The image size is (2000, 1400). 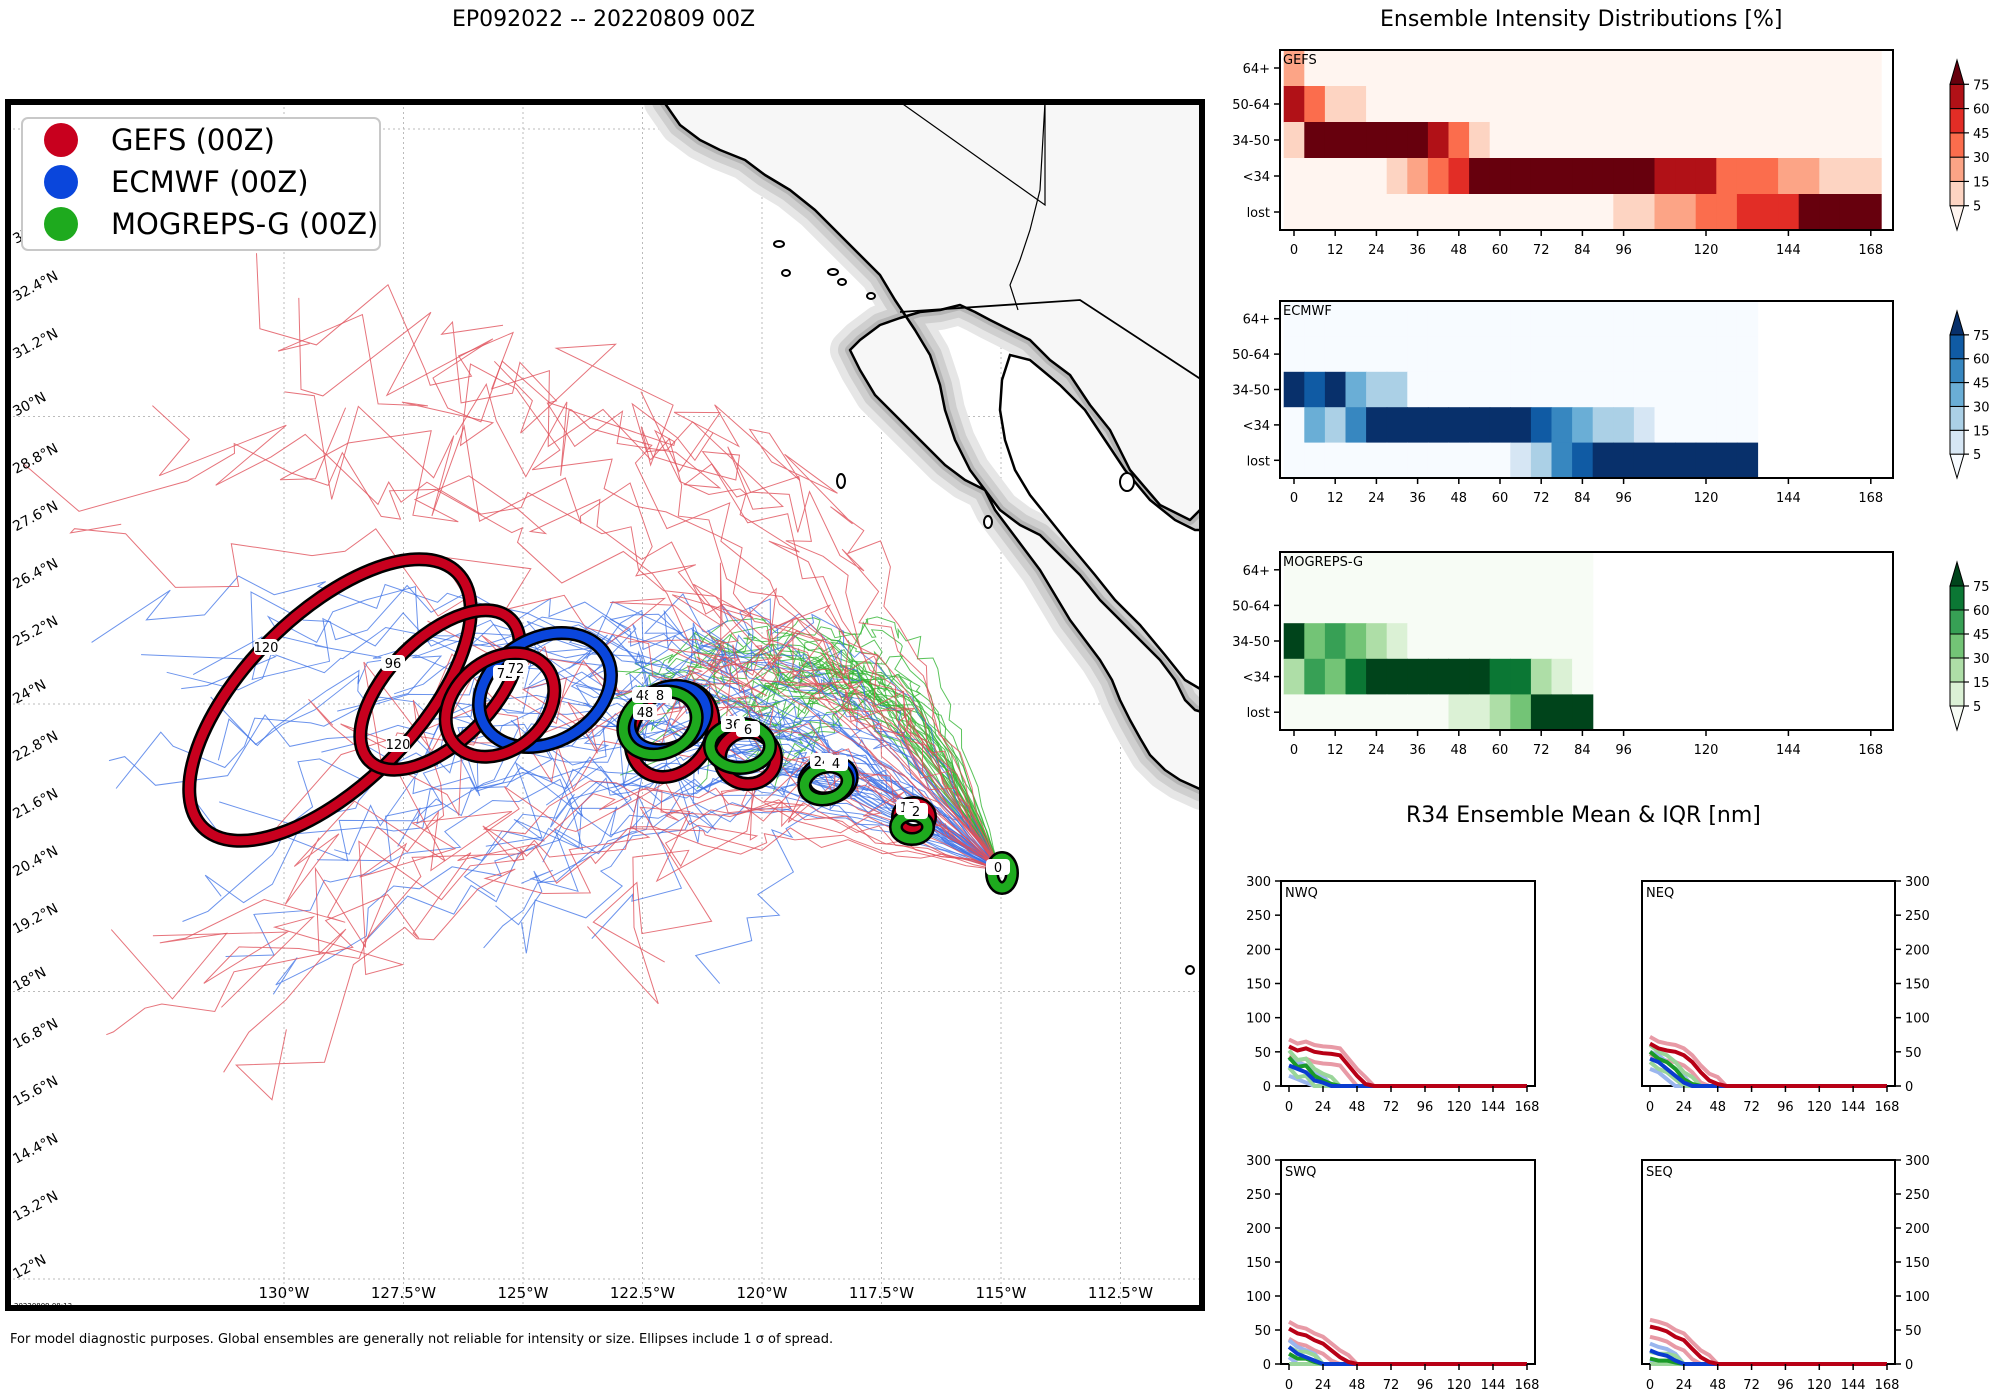 What do you see at coordinates (762, 1293) in the screenshot?
I see `lon-label: 120°W` at bounding box center [762, 1293].